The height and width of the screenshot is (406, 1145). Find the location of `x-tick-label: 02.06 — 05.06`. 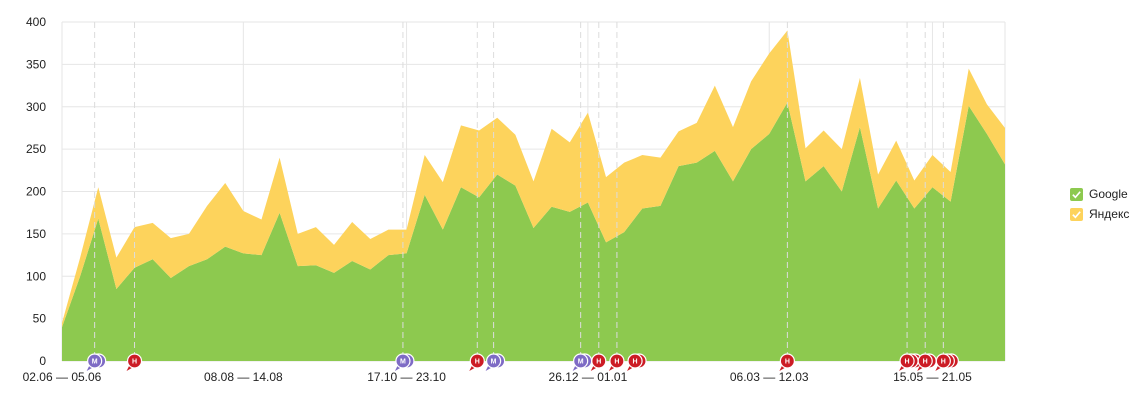

x-tick-label: 02.06 — 05.06 is located at coordinates (62, 377).